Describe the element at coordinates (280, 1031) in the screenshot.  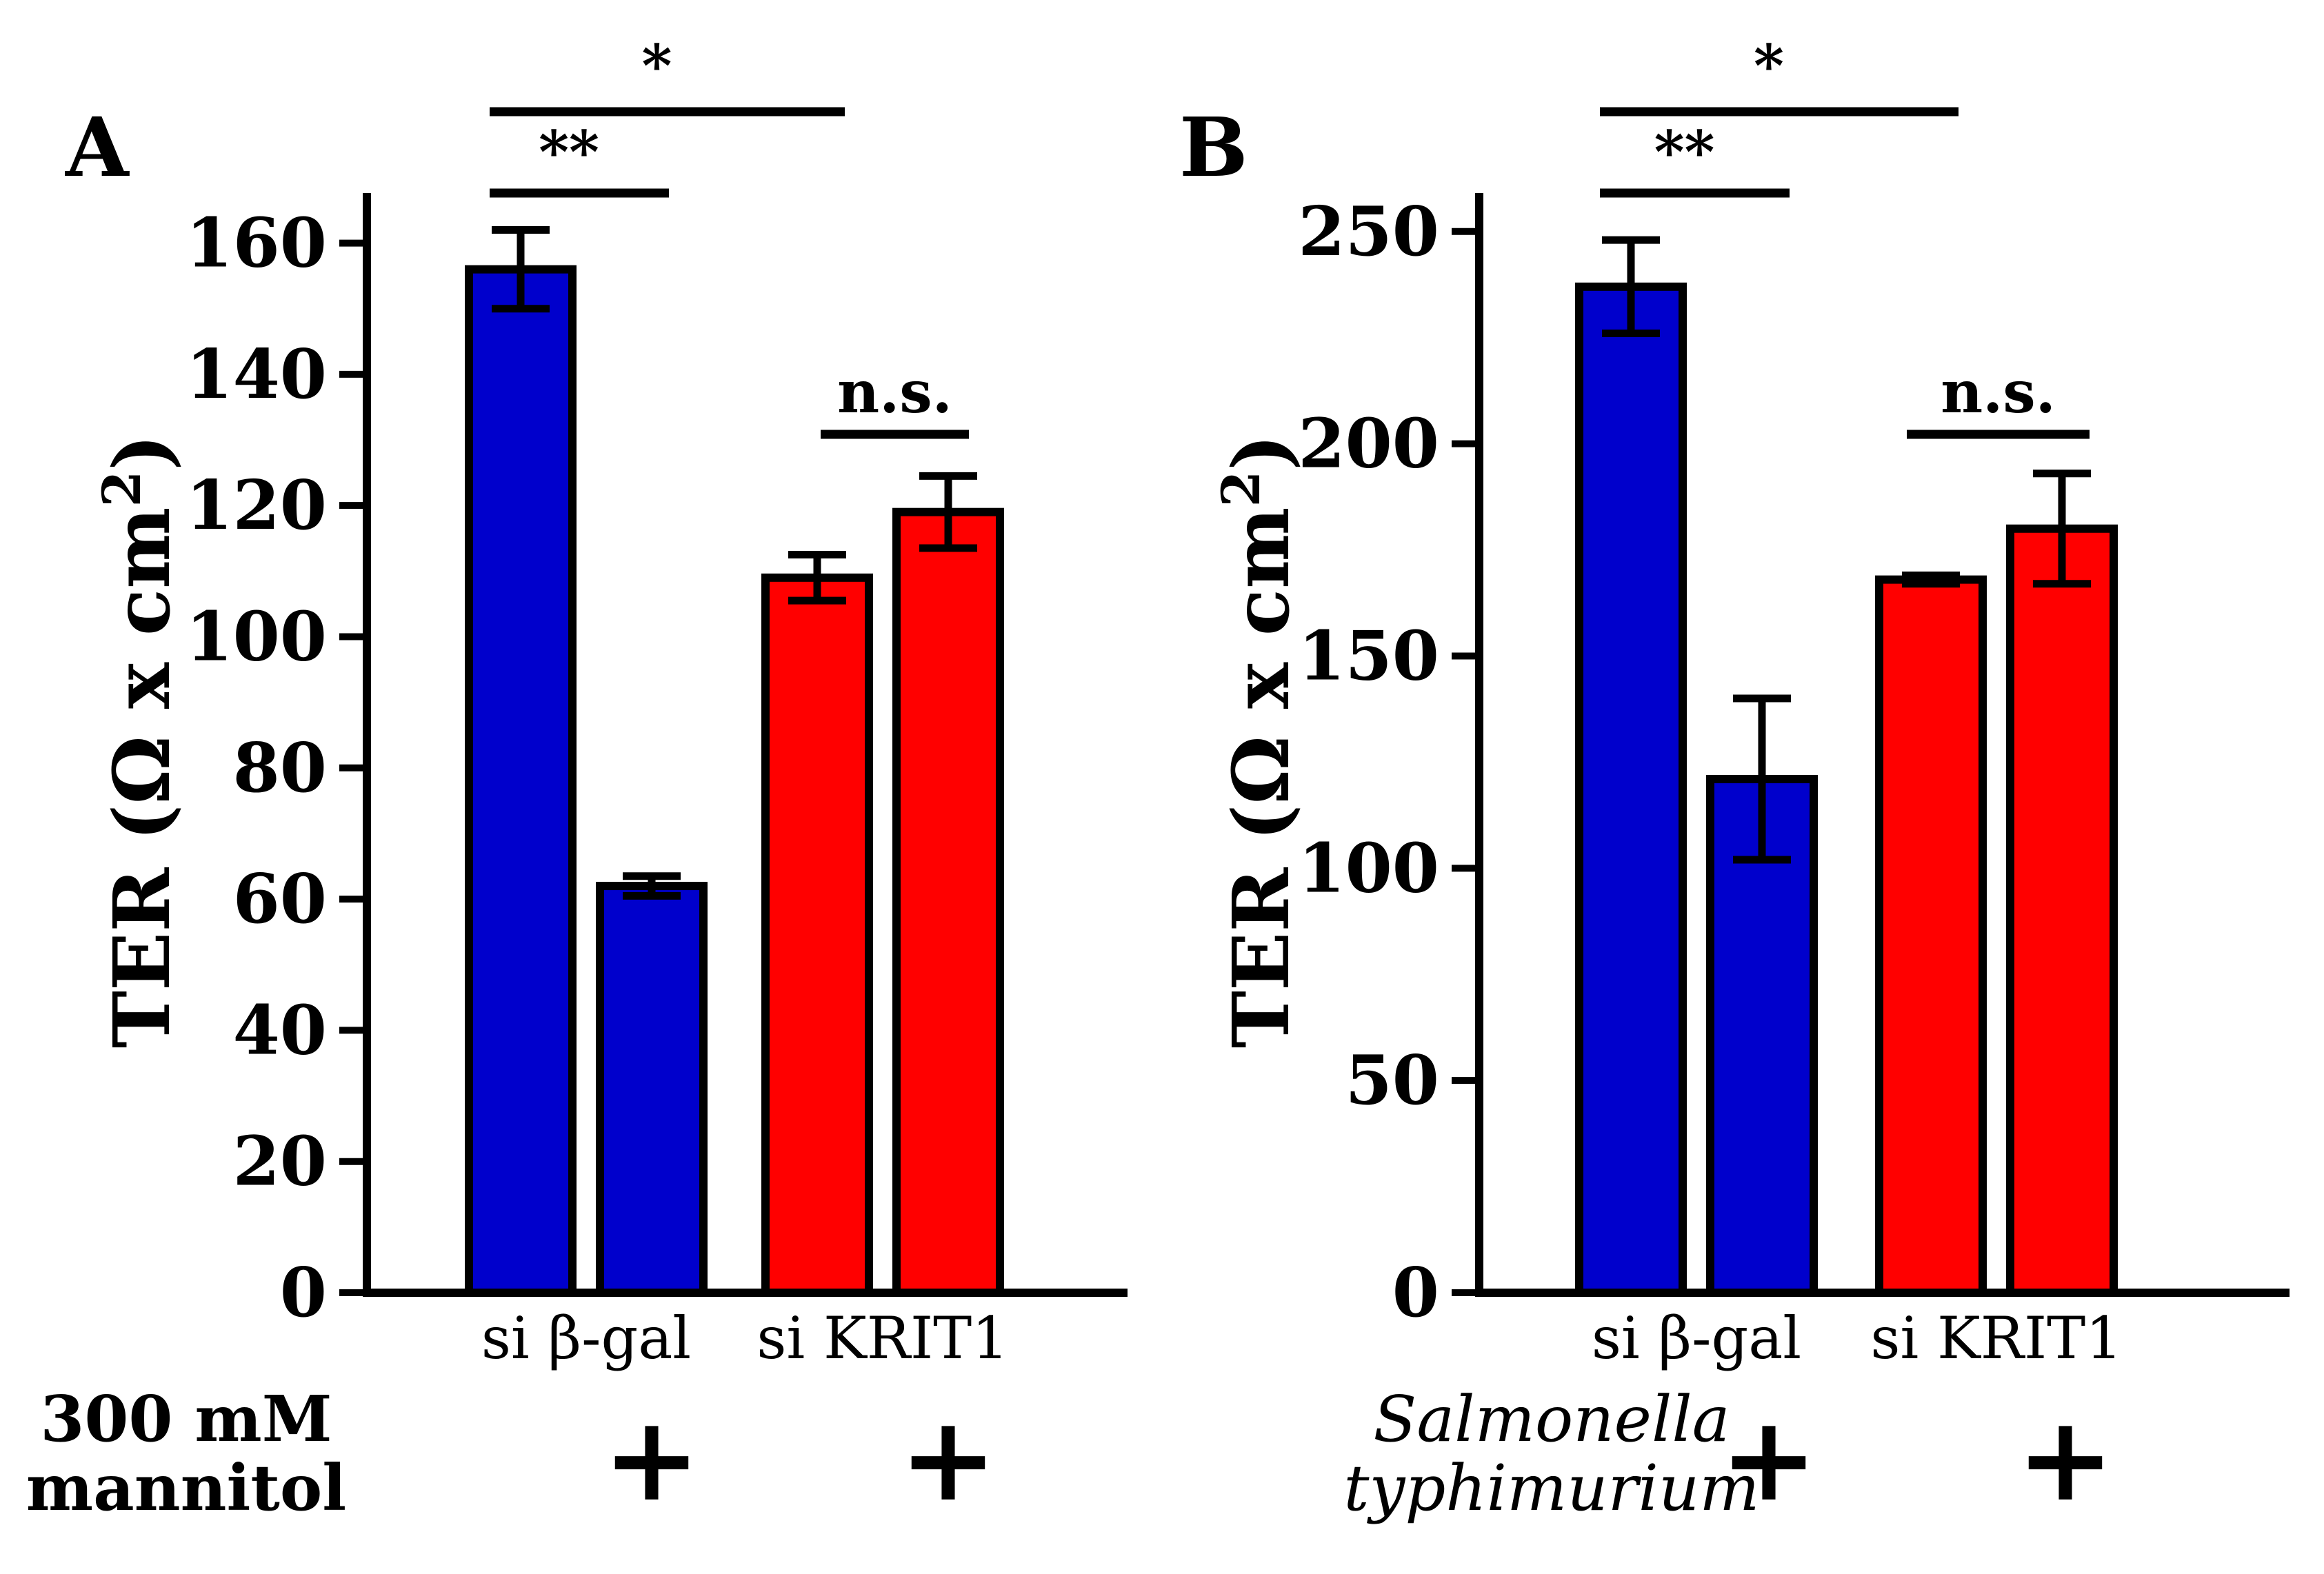
I see `y-tick-label: 40` at that location.